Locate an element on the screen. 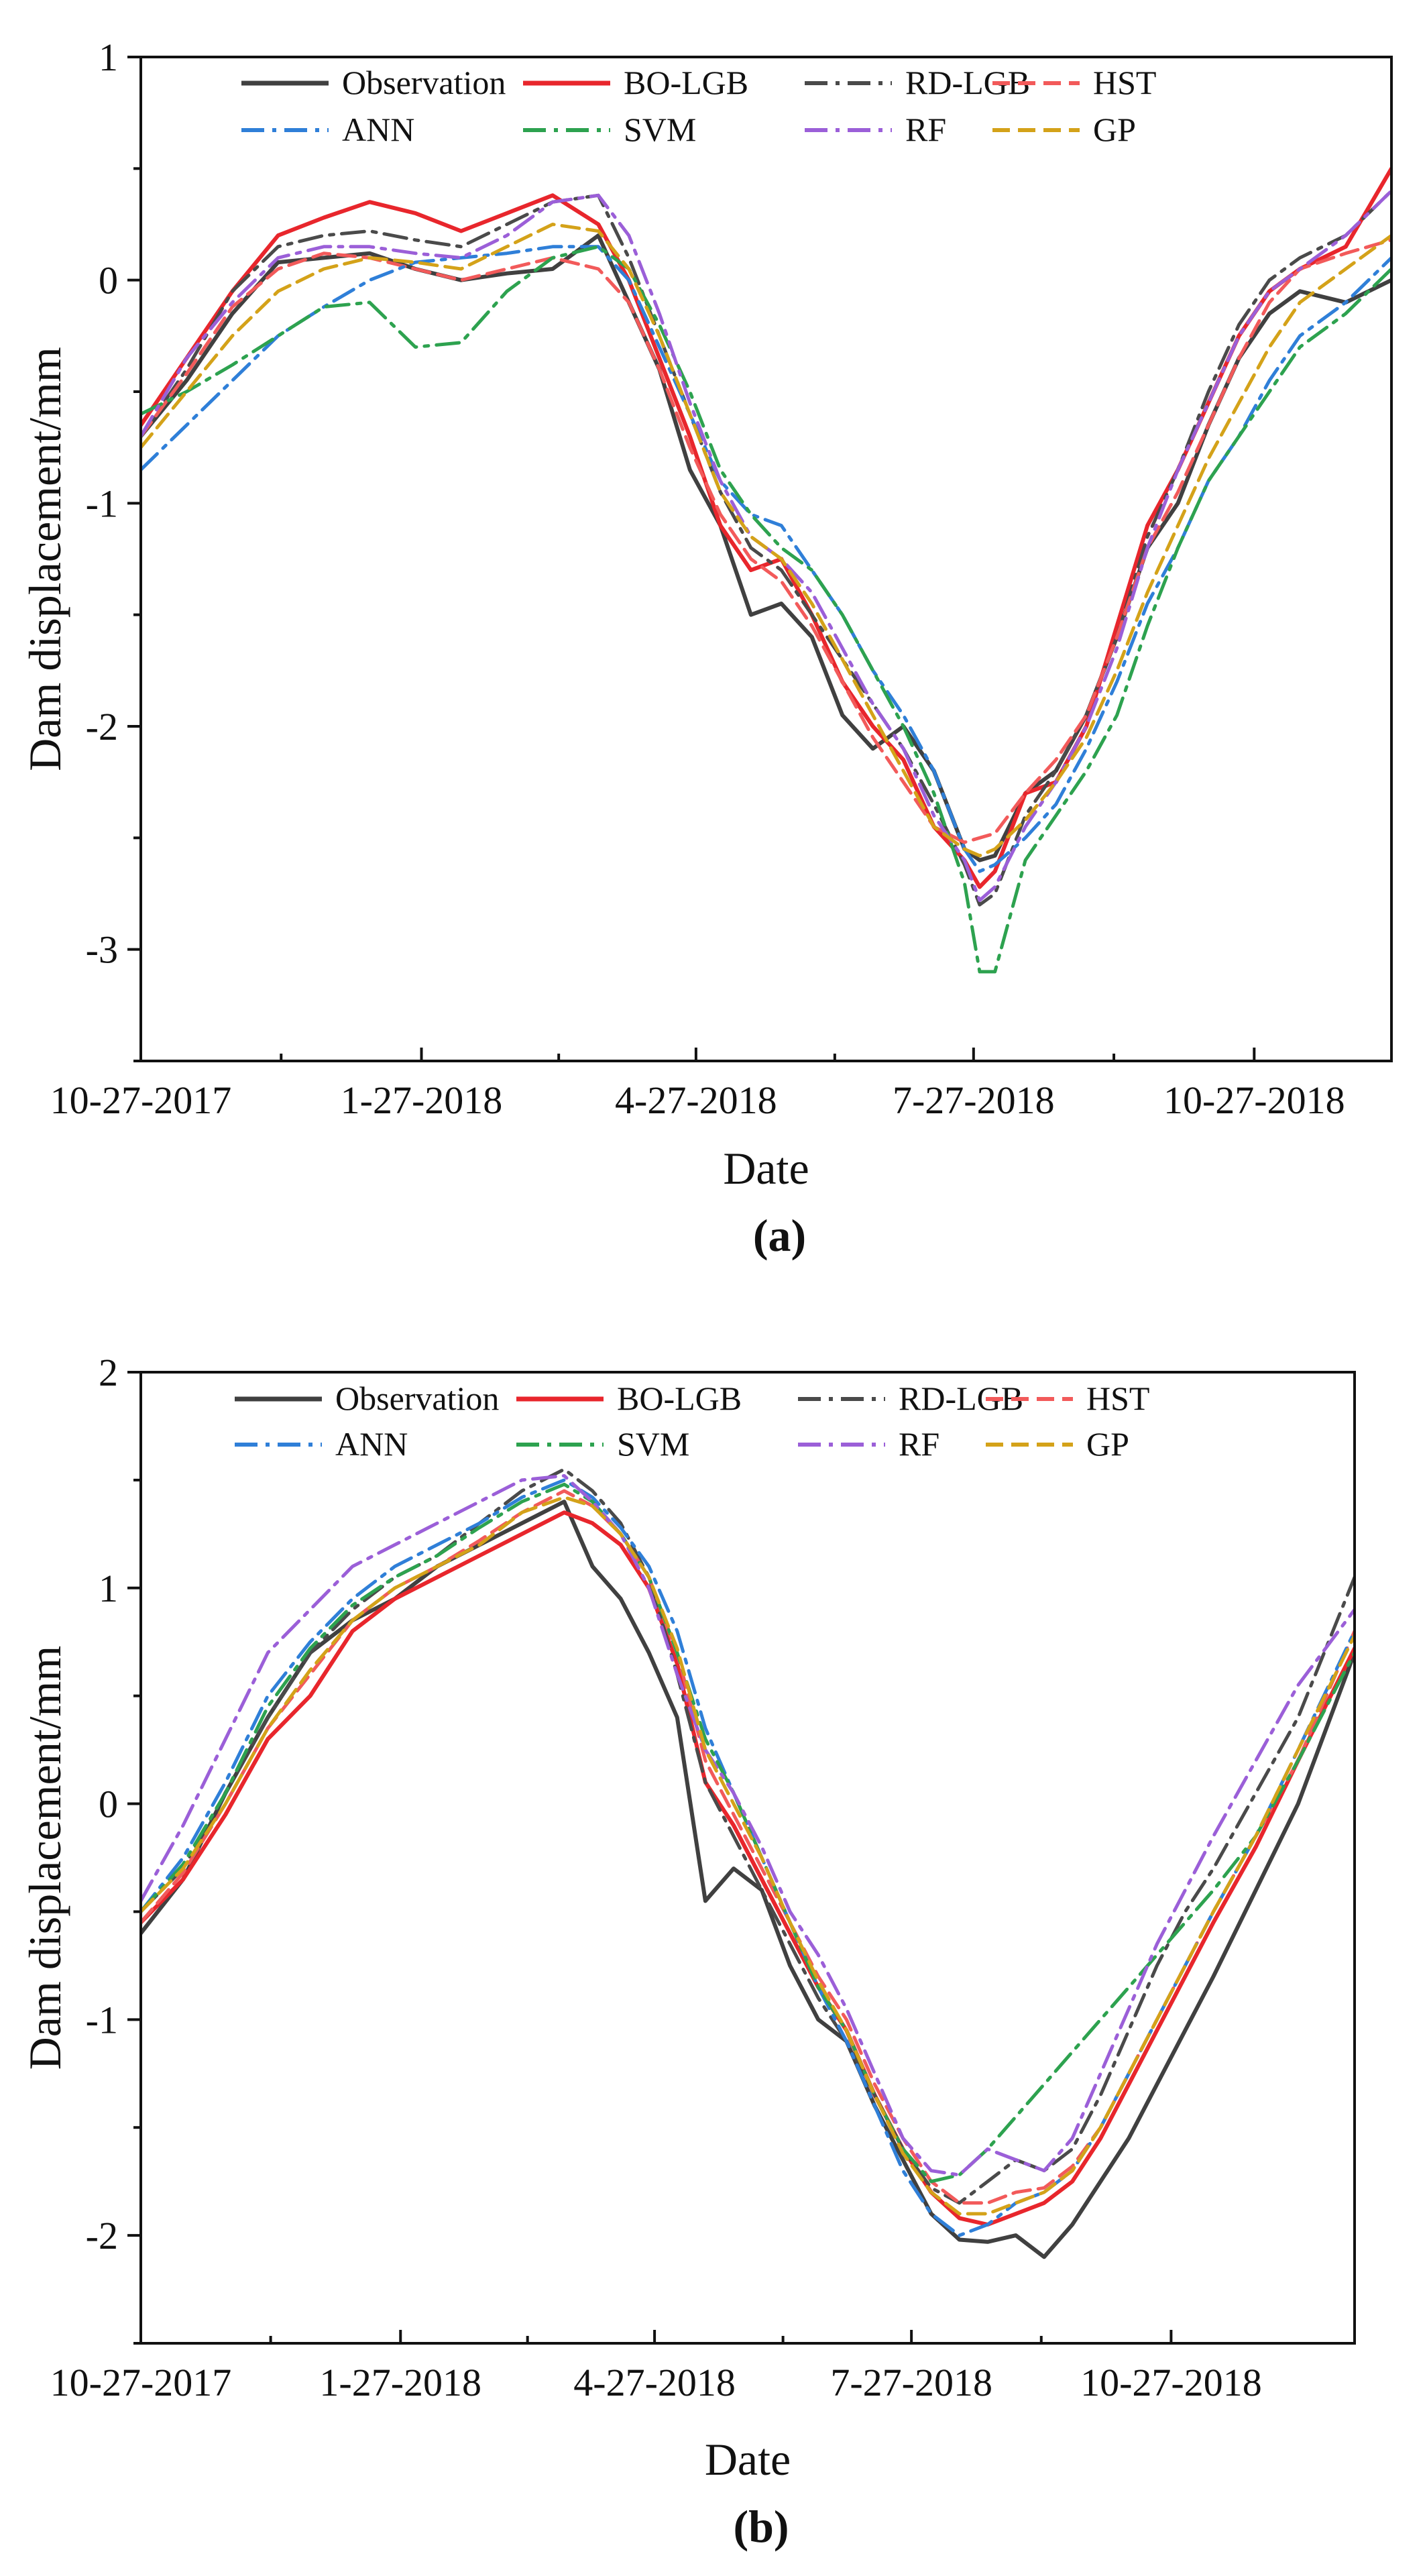 The image size is (1427, 2576). y-tick-label: -3 is located at coordinates (102, 950).